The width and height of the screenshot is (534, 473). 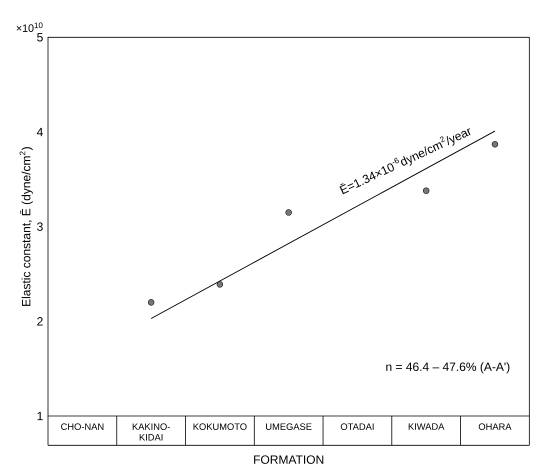 I want to click on y-tick-label: 5, so click(x=40, y=37).